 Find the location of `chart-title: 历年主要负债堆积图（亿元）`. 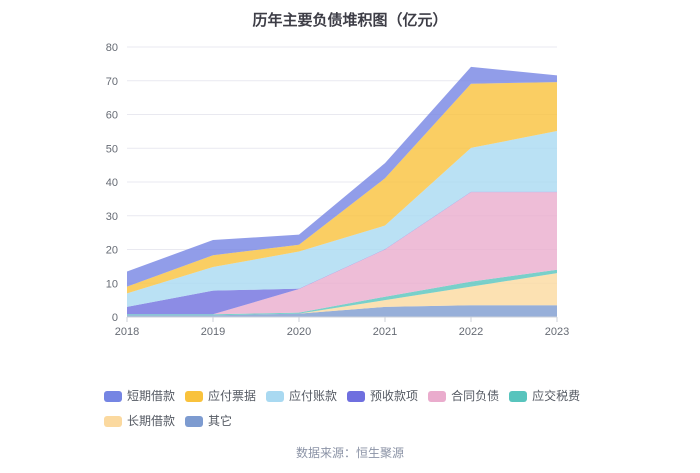

chart-title: 历年主要负债堆积图（亿元） is located at coordinates (350, 20).